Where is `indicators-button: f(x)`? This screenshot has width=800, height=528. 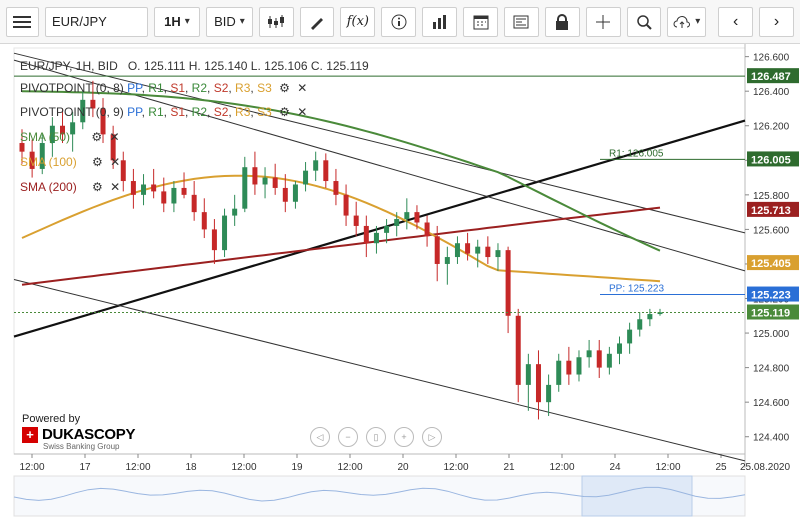 indicators-button: f(x) is located at coordinates (358, 21).